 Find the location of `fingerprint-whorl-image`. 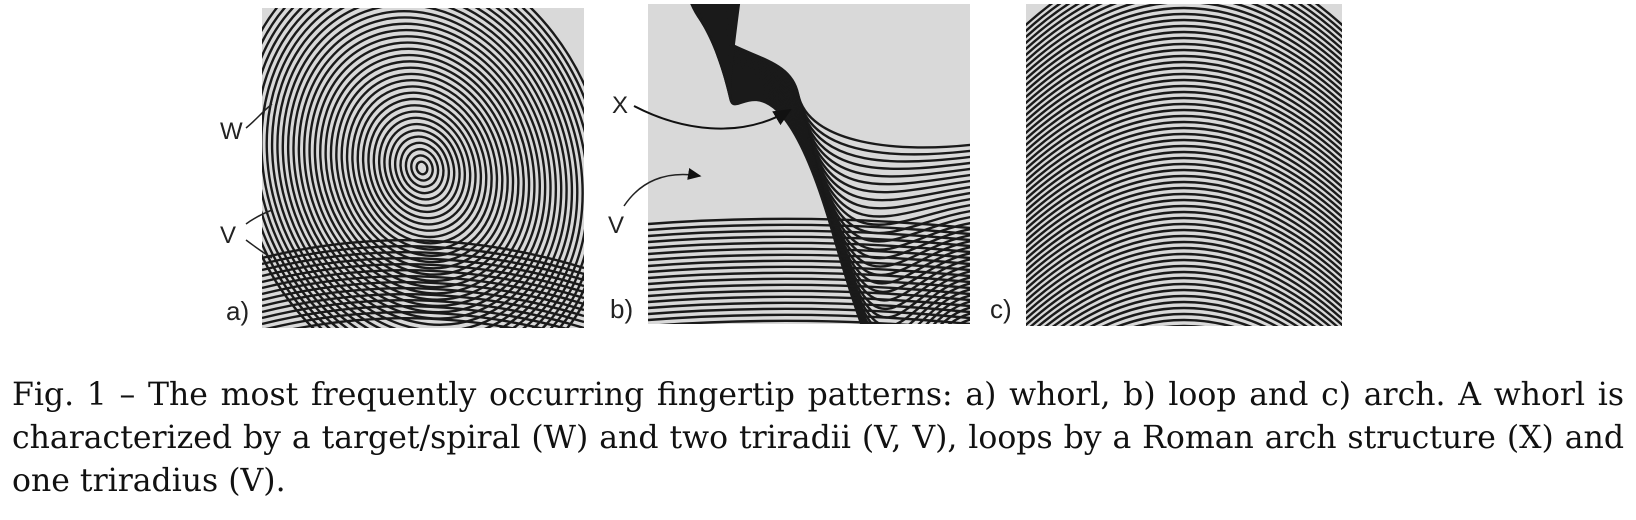

fingerprint-whorl-image is located at coordinates (423, 168).